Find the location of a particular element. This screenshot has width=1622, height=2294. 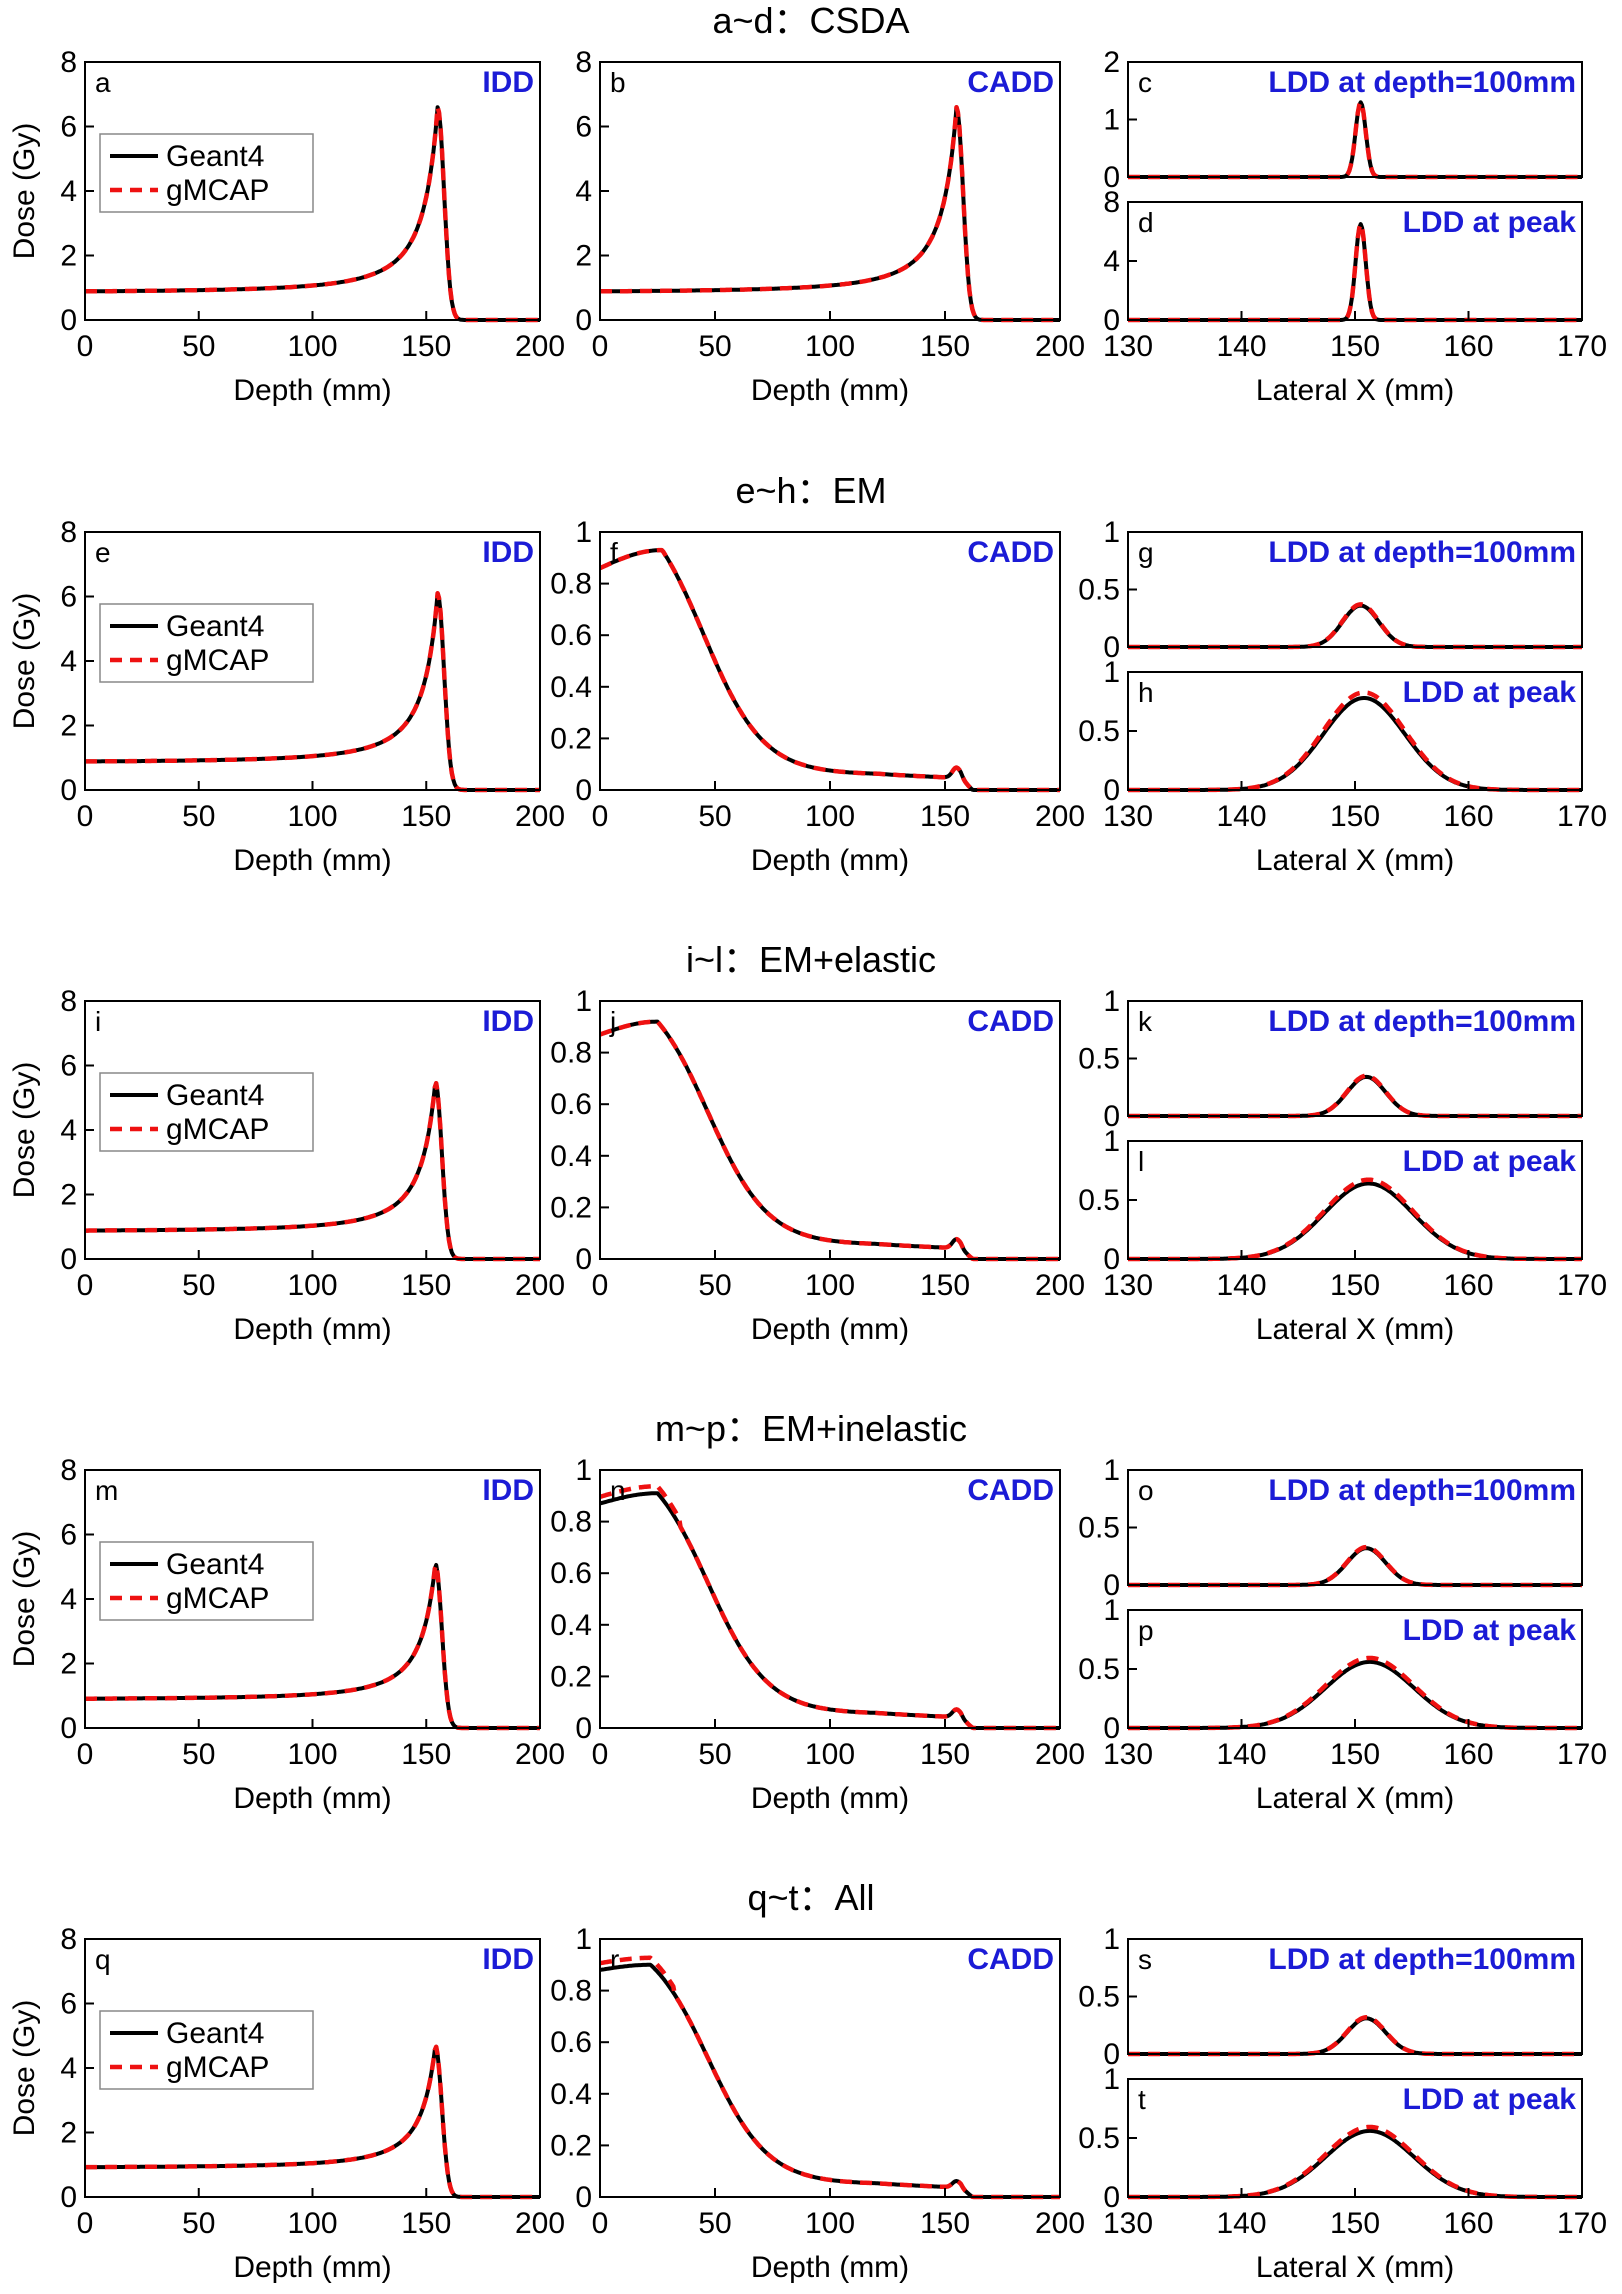

panel-letter: l is located at coordinates (1141, 1161).